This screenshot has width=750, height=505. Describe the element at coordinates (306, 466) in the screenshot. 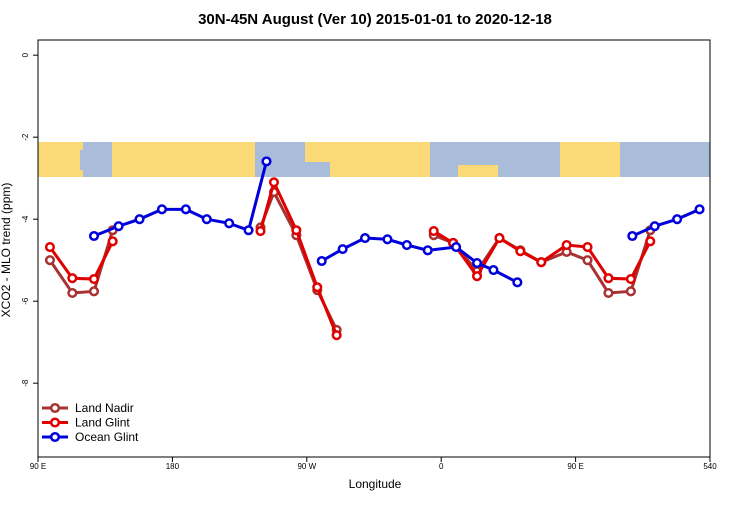

I see `x-tick-label: 90 W` at that location.